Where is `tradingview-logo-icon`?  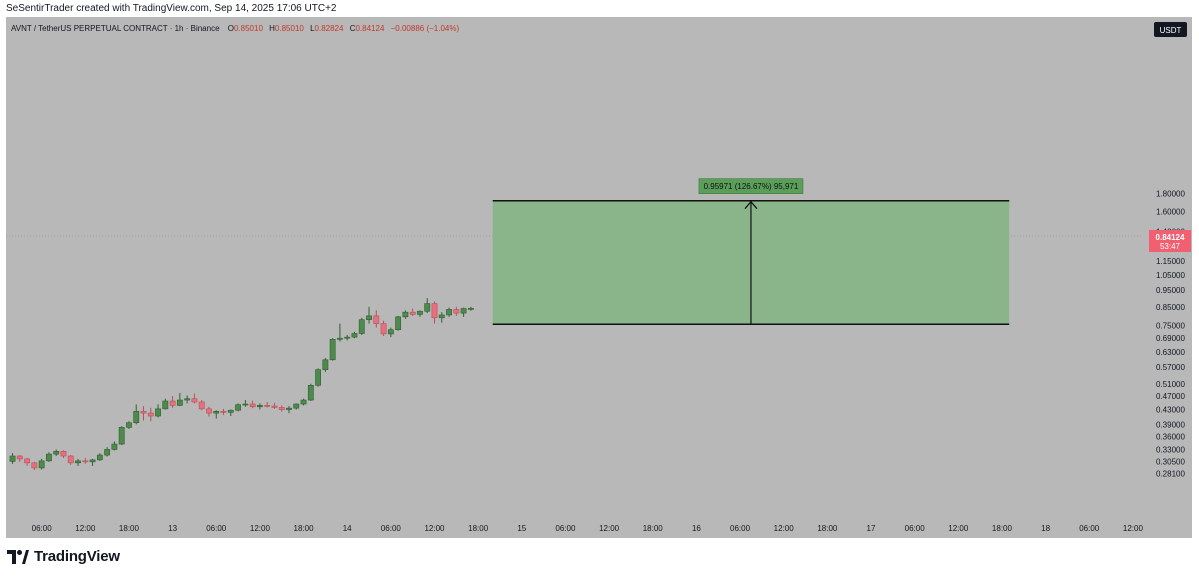
tradingview-logo-icon is located at coordinates (18, 556).